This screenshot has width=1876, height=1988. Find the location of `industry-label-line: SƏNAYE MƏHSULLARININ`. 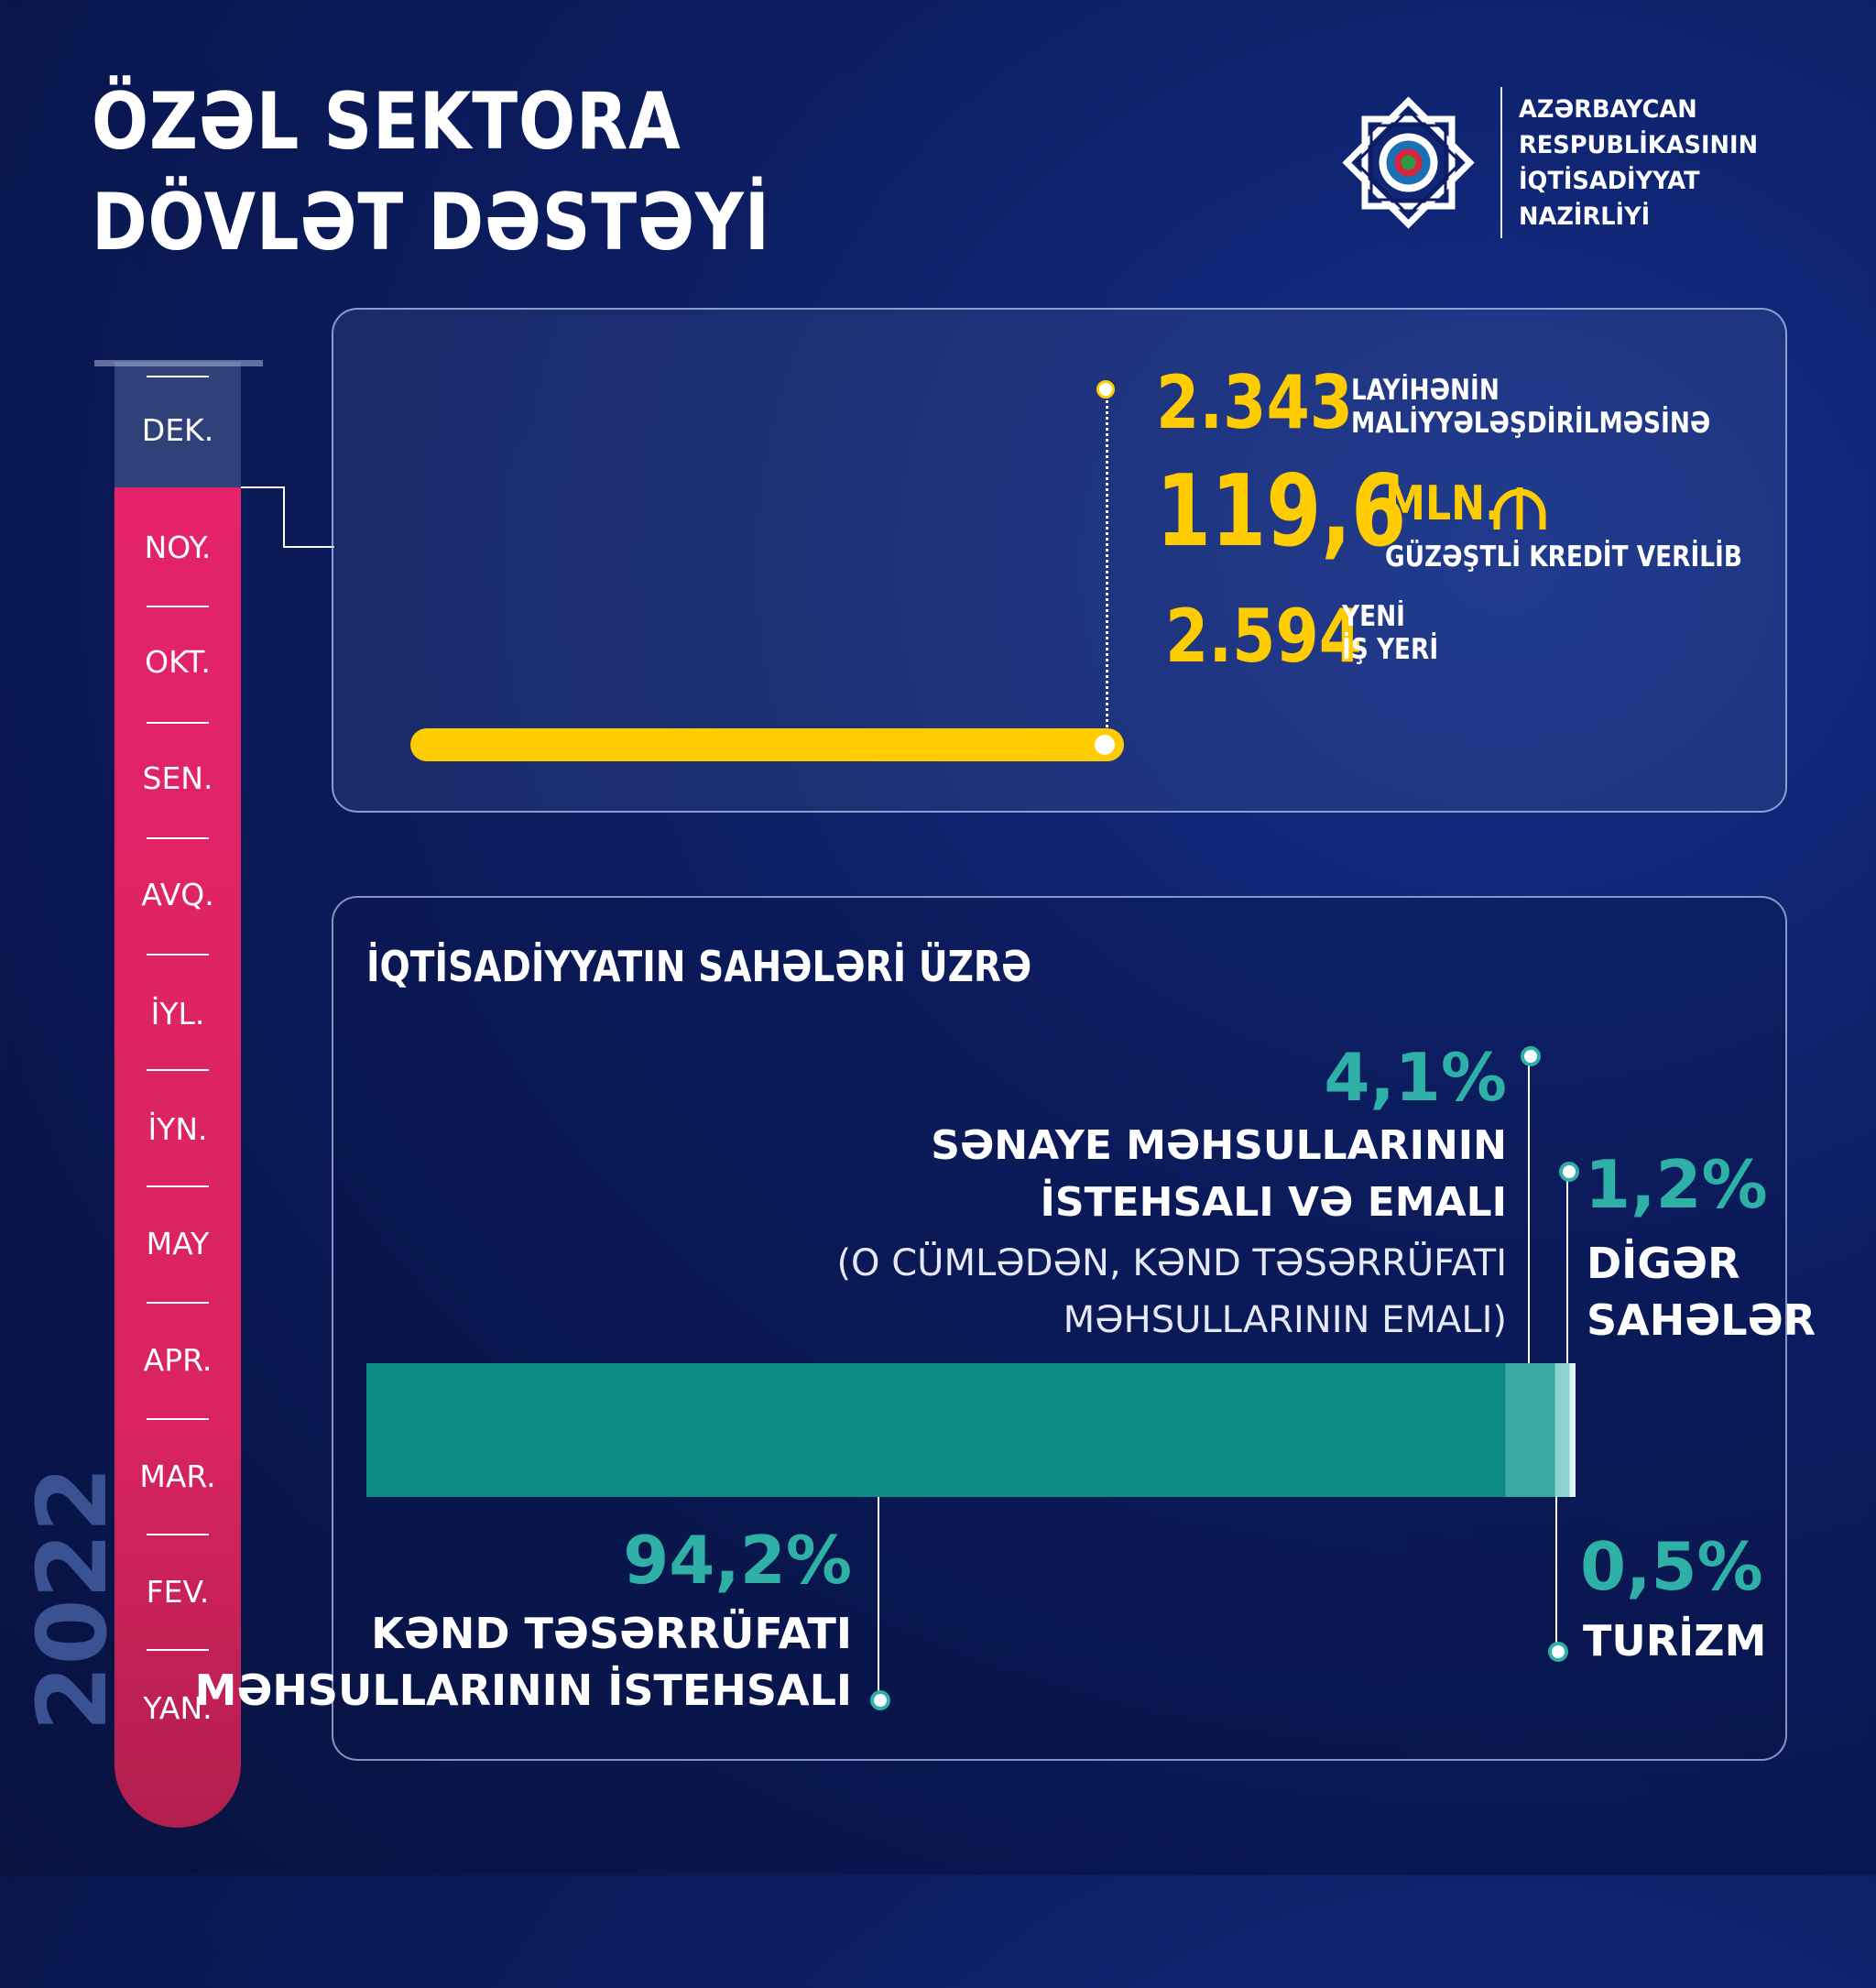

industry-label-line: SƏNAYE MƏHSULLARININ is located at coordinates (1219, 1146).